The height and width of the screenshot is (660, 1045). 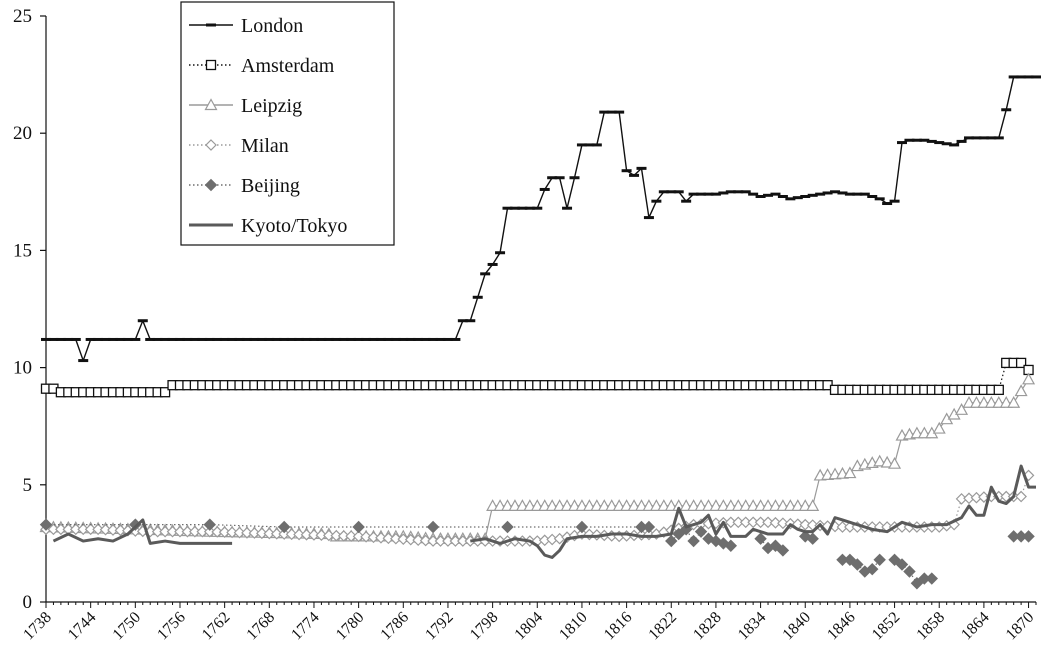 What do you see at coordinates (260, 626) in the screenshot?
I see `x-tick-label: 1768` at bounding box center [260, 626].